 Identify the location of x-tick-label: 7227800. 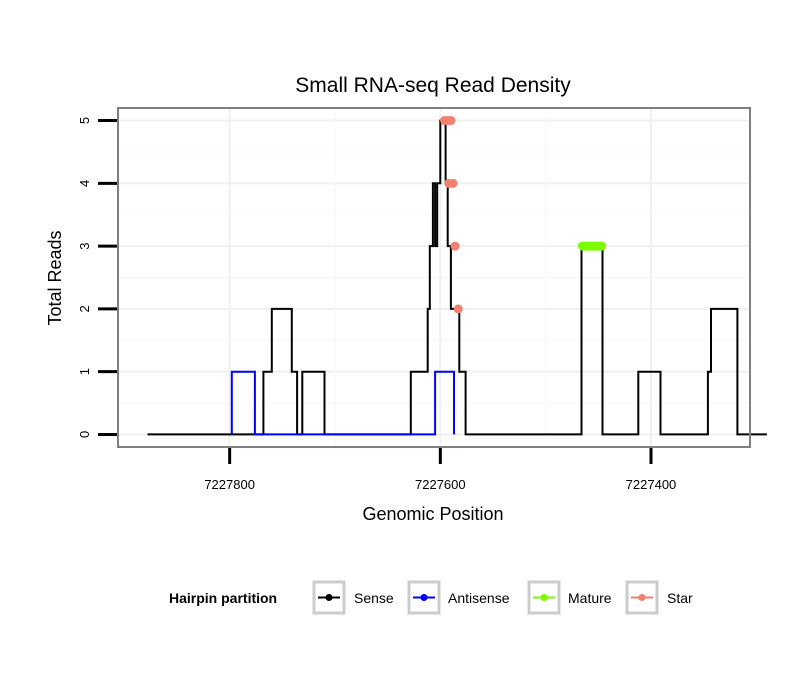
(229, 484).